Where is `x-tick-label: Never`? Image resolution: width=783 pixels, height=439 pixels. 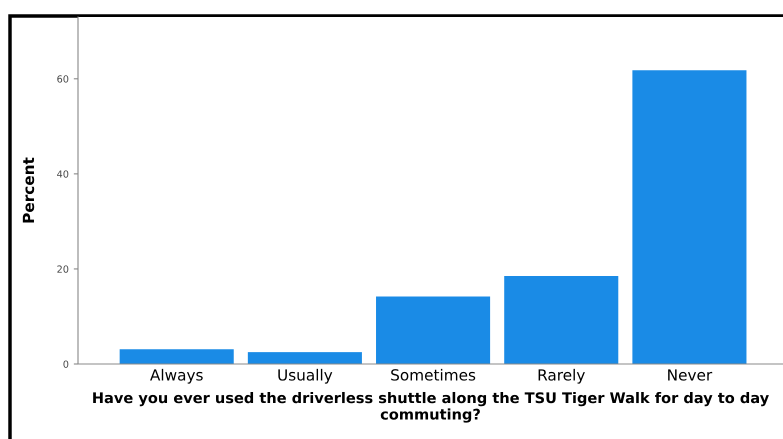 x-tick-label: Never is located at coordinates (690, 375).